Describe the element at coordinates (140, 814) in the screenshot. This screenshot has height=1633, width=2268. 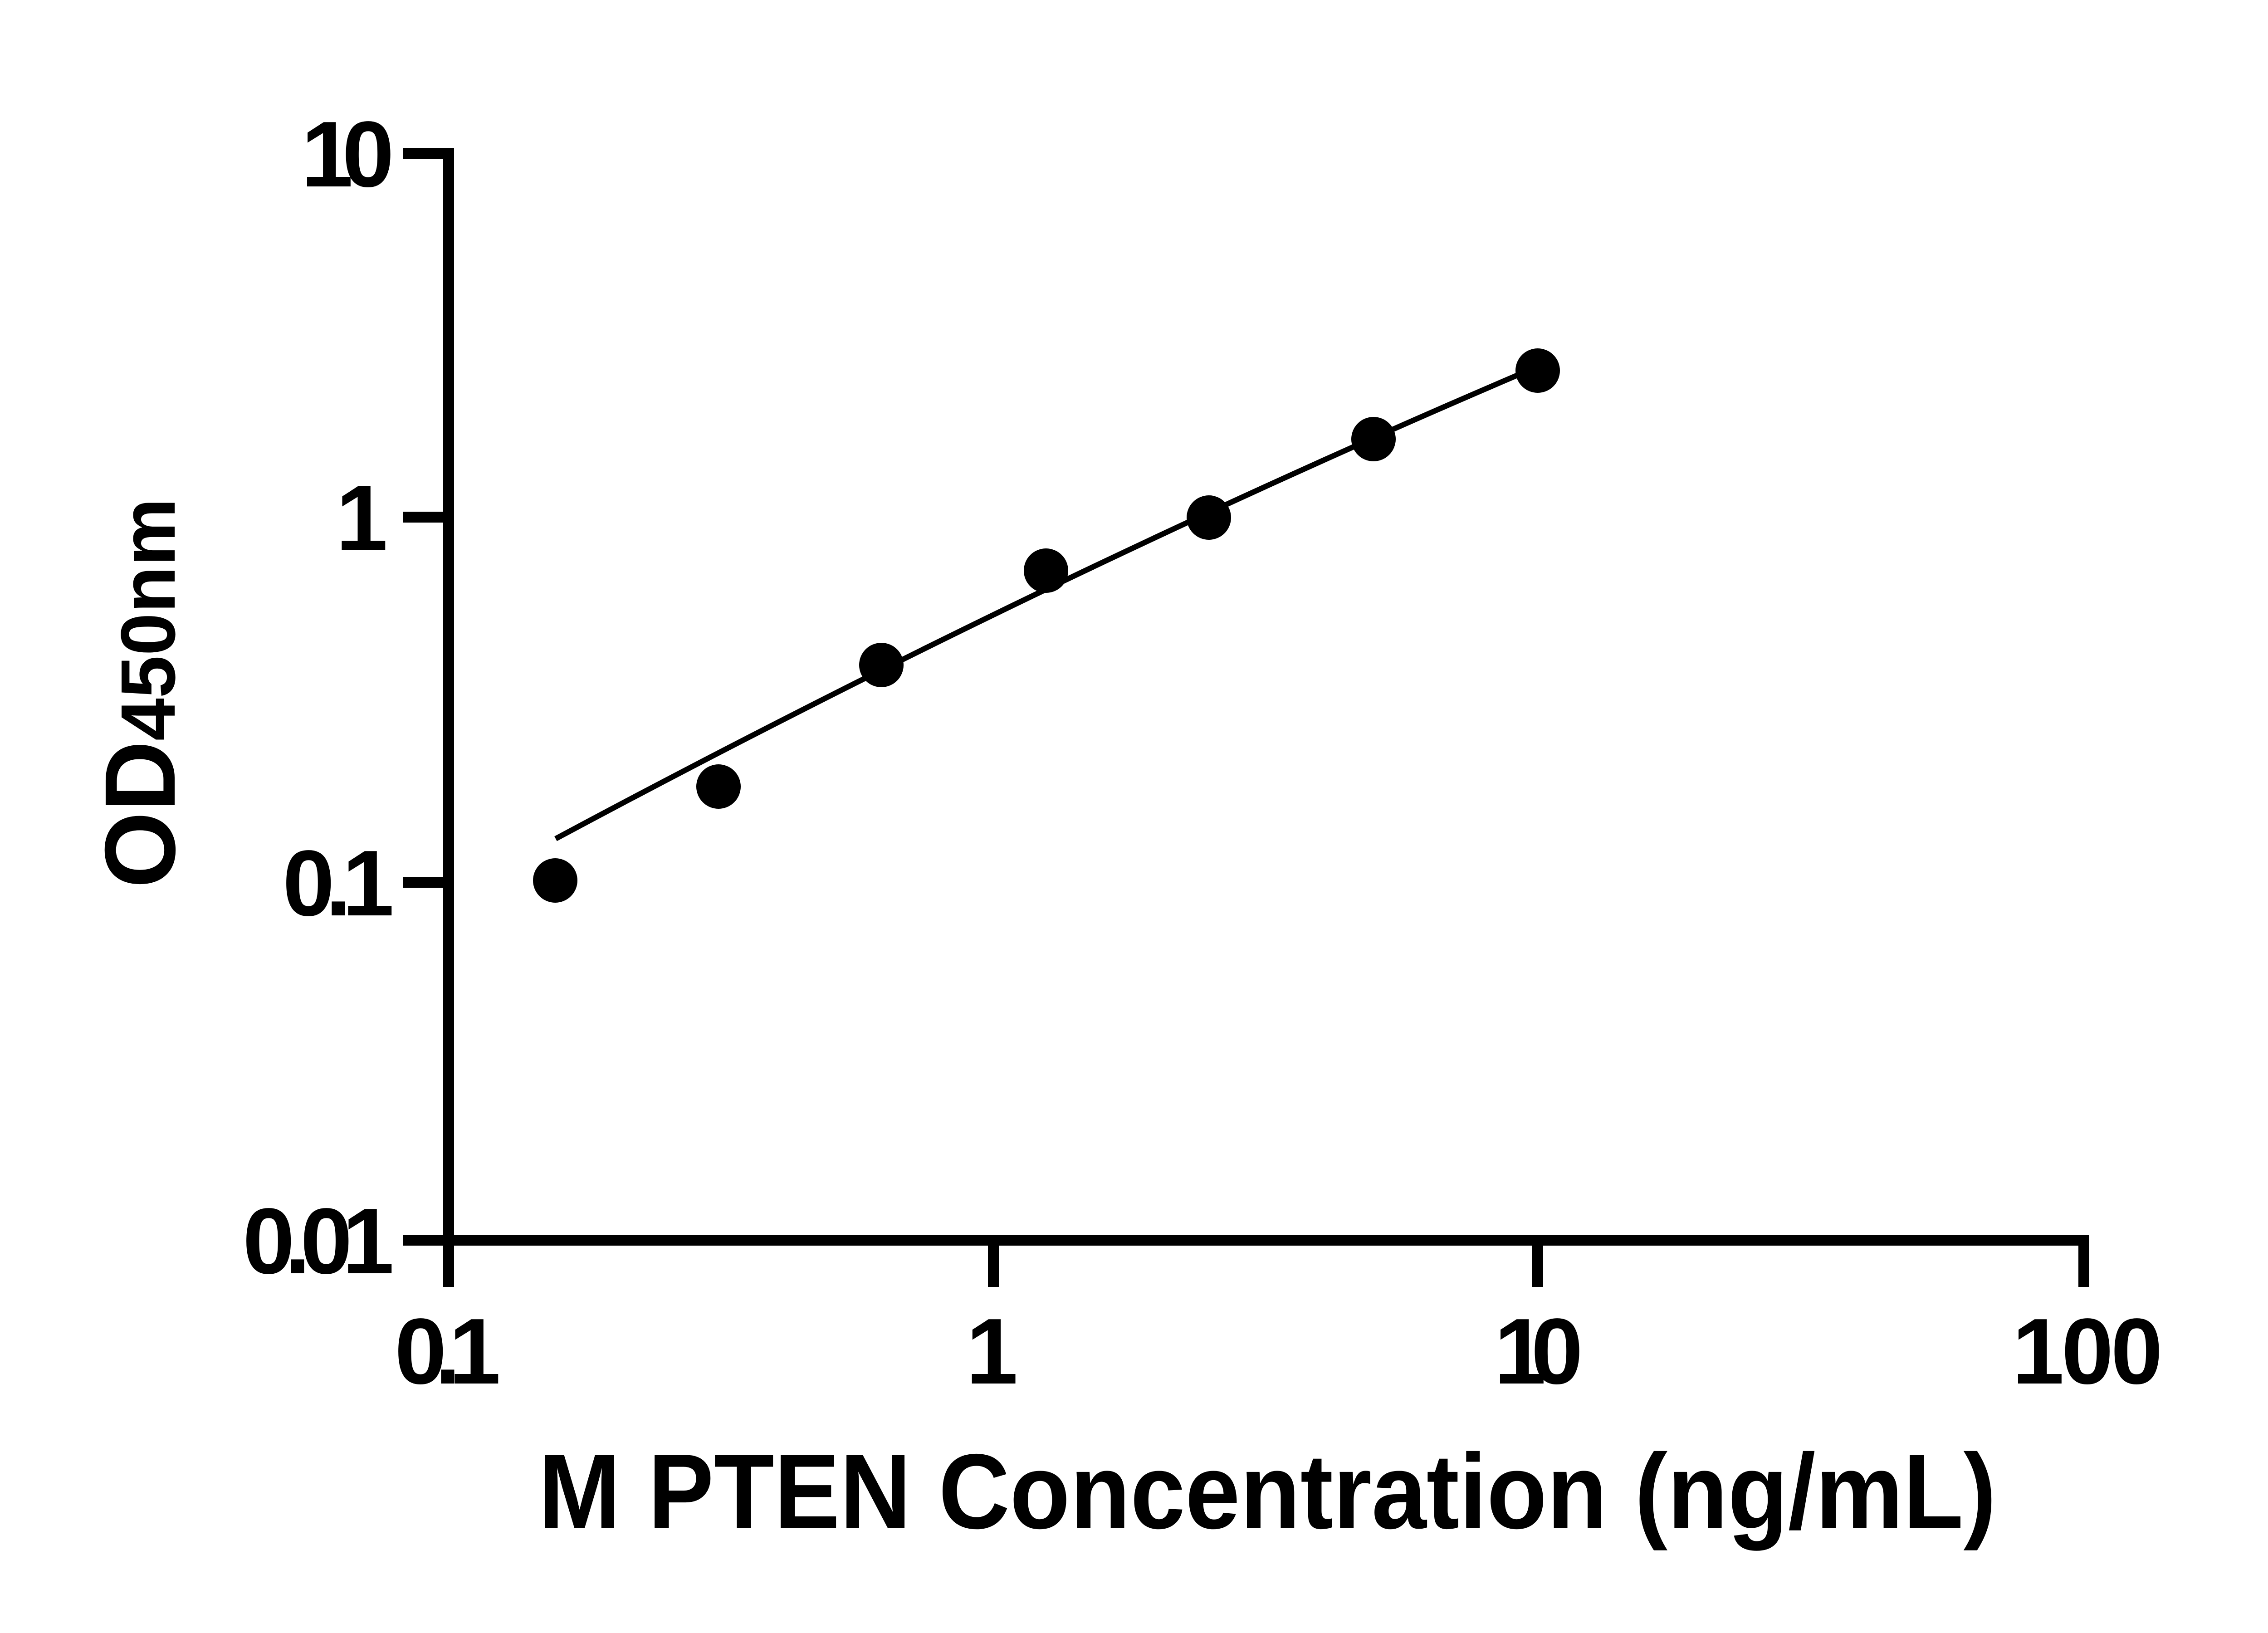
I see `svg-text: OD` at that location.